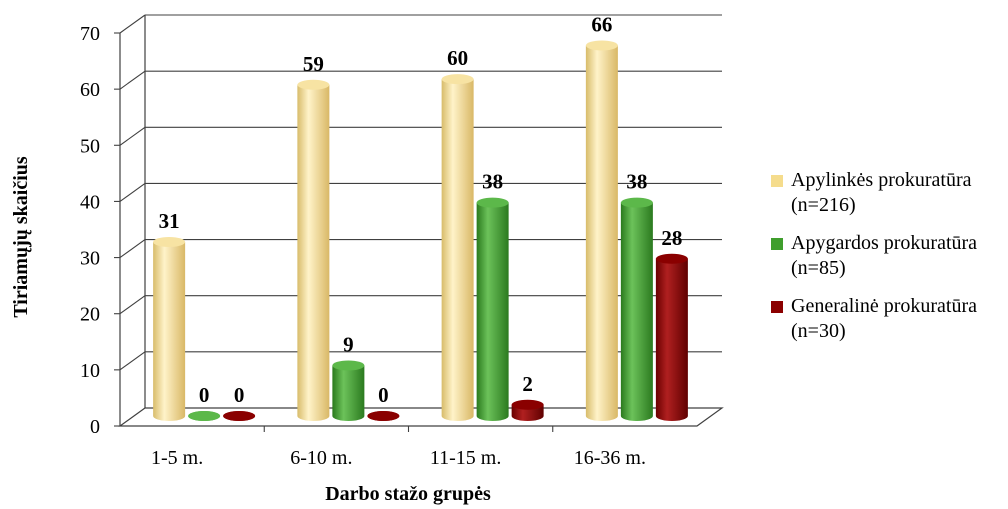  I want to click on data-label: 28, so click(671, 238).